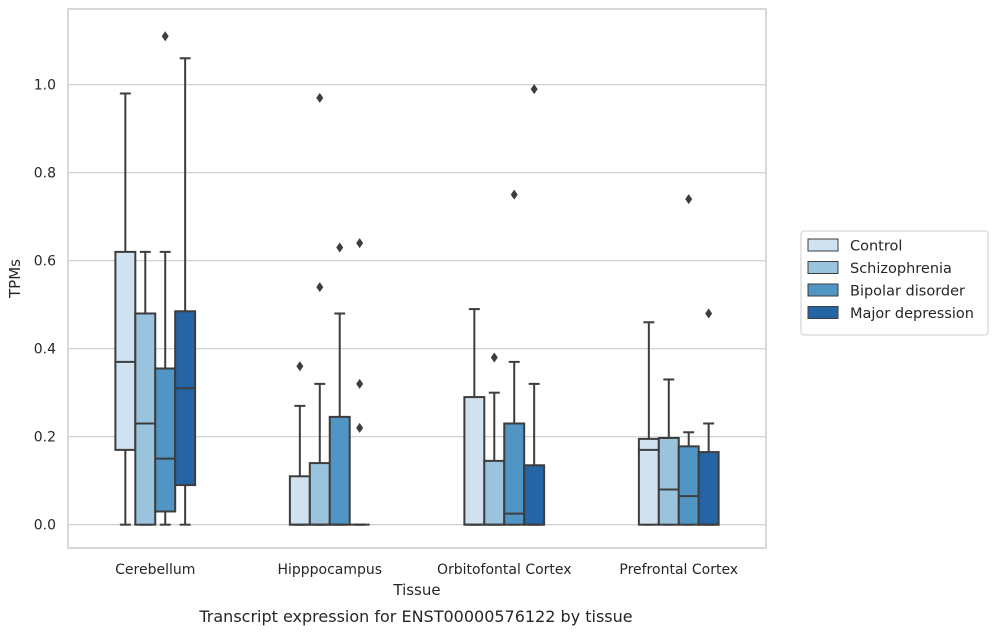 The height and width of the screenshot is (634, 997). I want to click on legend-label: Major depression, so click(912, 314).